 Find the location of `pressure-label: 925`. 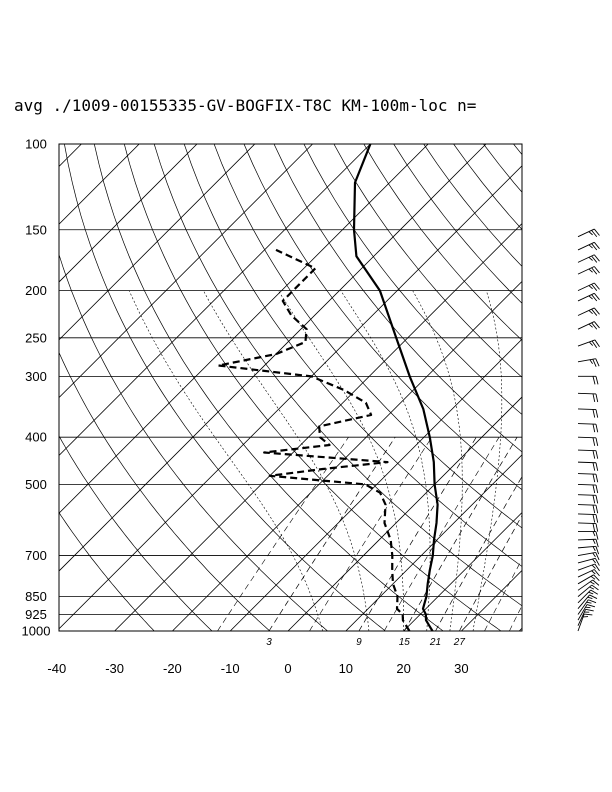

pressure-label: 925 is located at coordinates (36, 614).